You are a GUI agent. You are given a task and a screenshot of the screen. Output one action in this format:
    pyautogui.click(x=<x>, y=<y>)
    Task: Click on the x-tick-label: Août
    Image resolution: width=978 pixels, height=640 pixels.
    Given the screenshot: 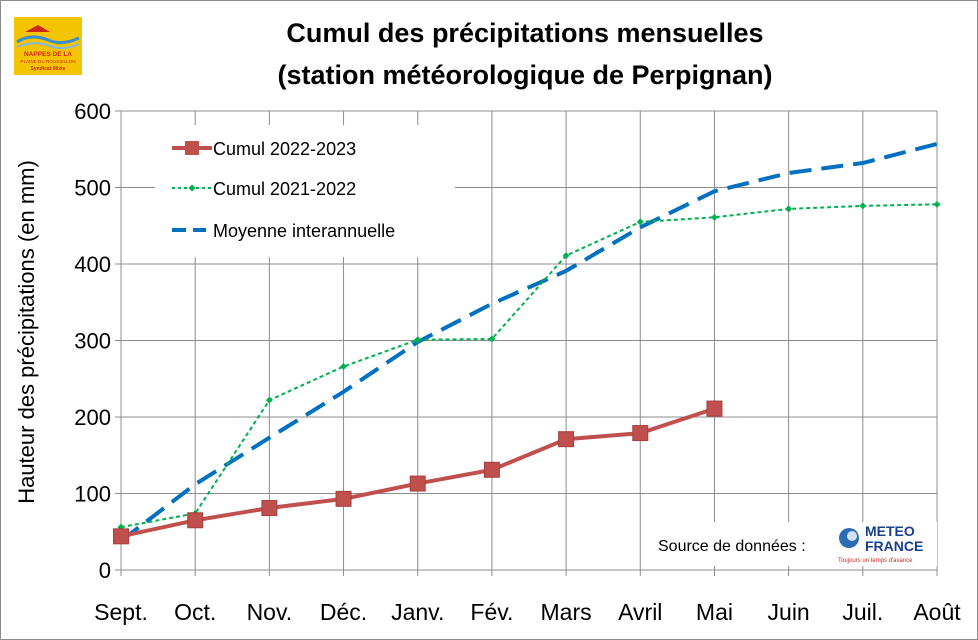 What is the action you would take?
    pyautogui.click(x=937, y=612)
    